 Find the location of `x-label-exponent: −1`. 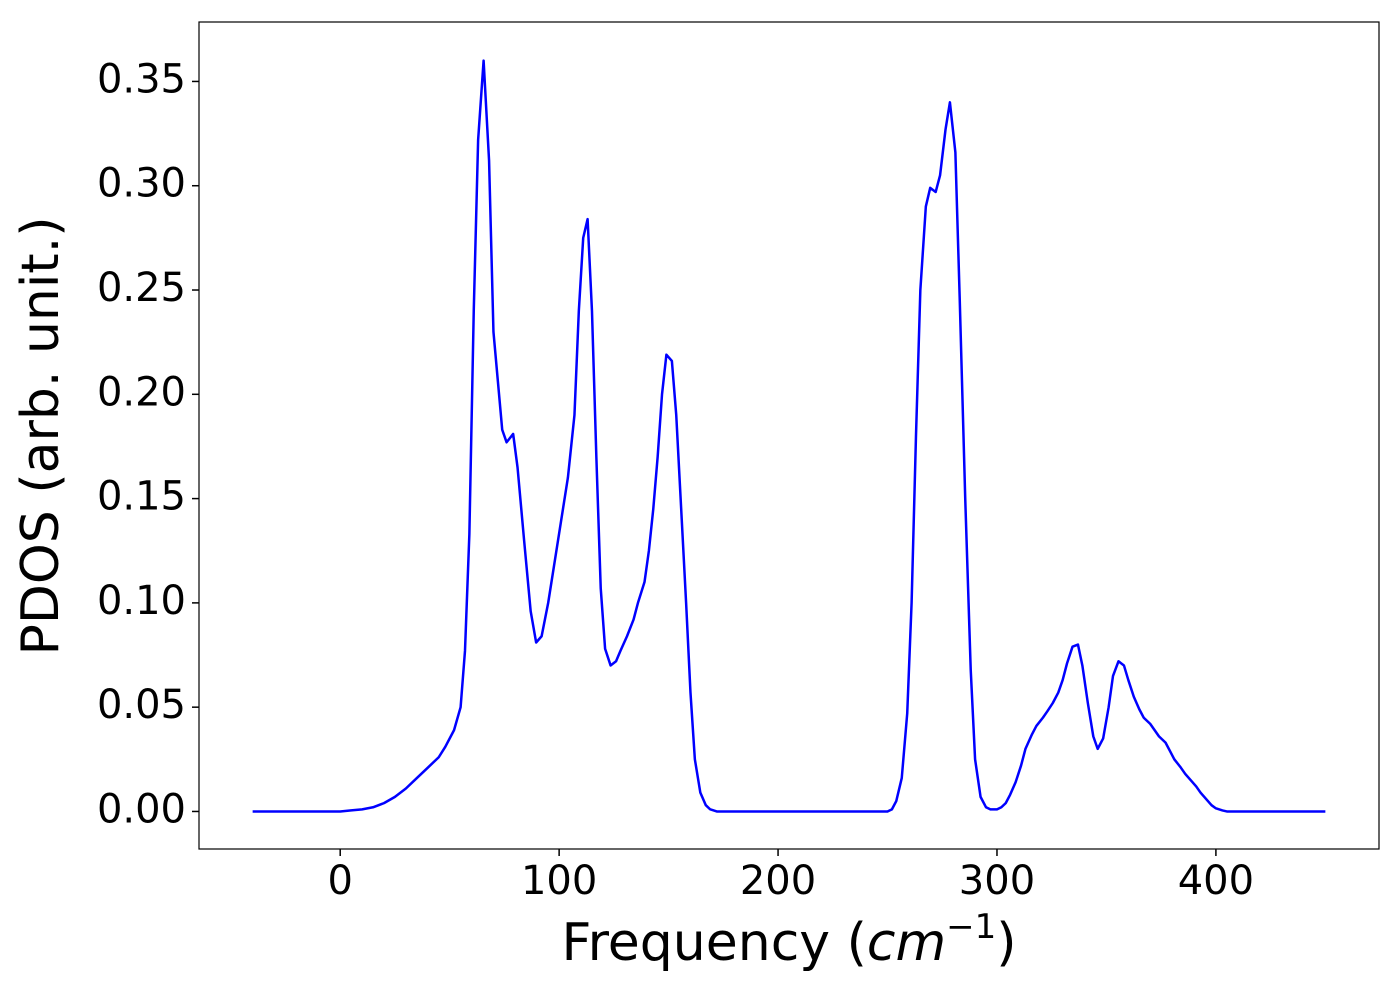

x-label-exponent: −1 is located at coordinates (971, 927).